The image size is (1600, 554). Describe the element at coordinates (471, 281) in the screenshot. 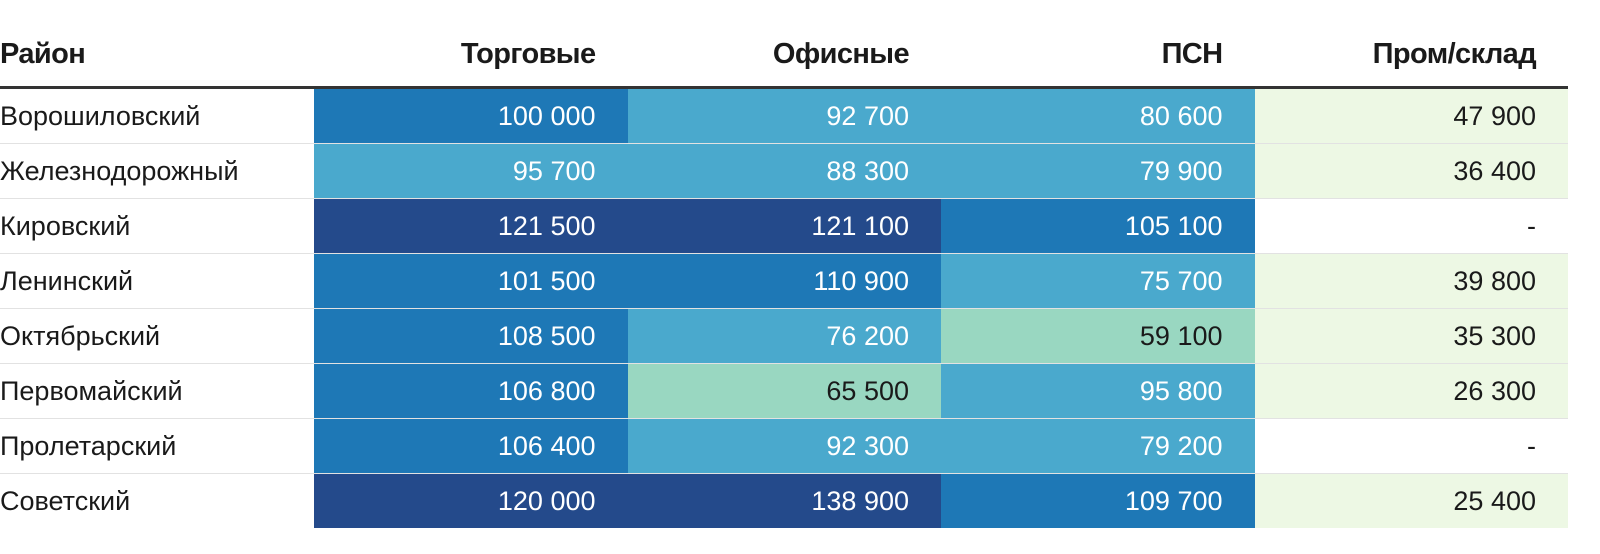

I see `cell-retail: 101 500` at that location.